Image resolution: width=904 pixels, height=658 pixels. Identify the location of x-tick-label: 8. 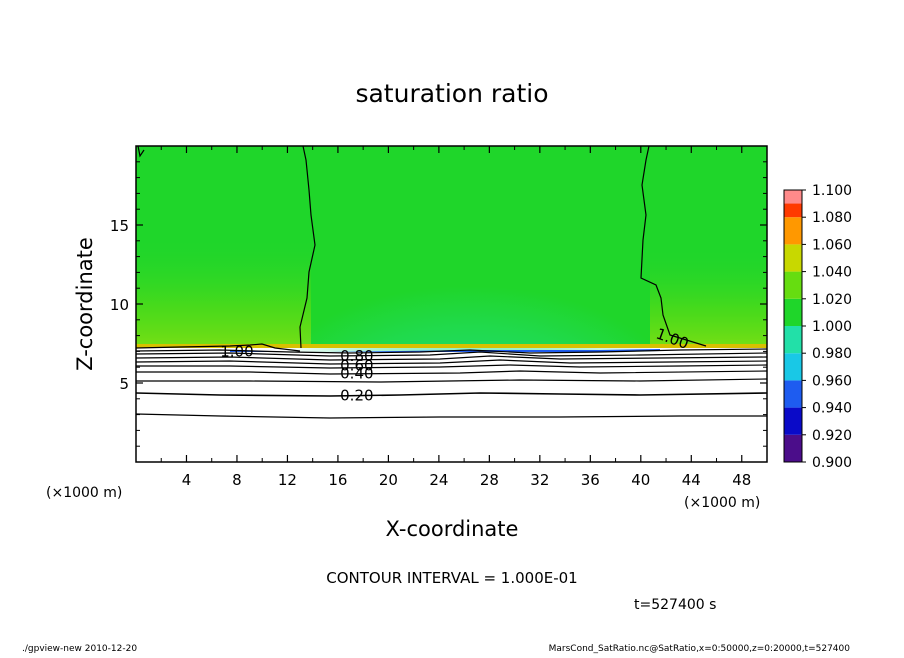
(237, 480).